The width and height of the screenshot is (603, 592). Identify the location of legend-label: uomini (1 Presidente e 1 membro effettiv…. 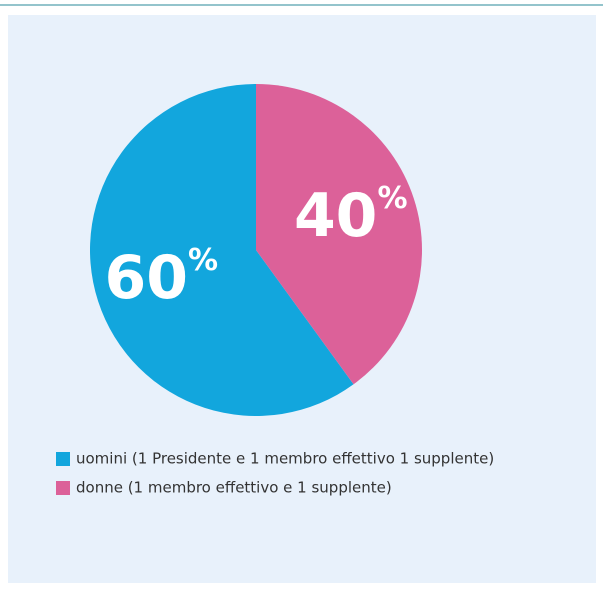
(285, 459).